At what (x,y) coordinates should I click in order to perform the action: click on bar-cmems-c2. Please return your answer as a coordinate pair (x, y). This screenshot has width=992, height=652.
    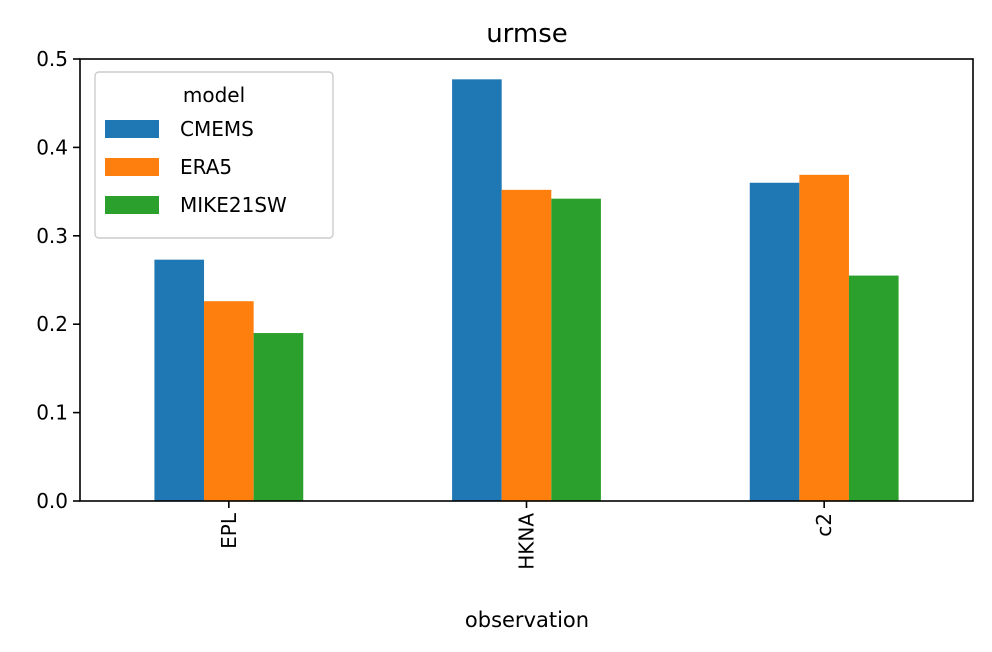
    Looking at the image, I should click on (774, 341).